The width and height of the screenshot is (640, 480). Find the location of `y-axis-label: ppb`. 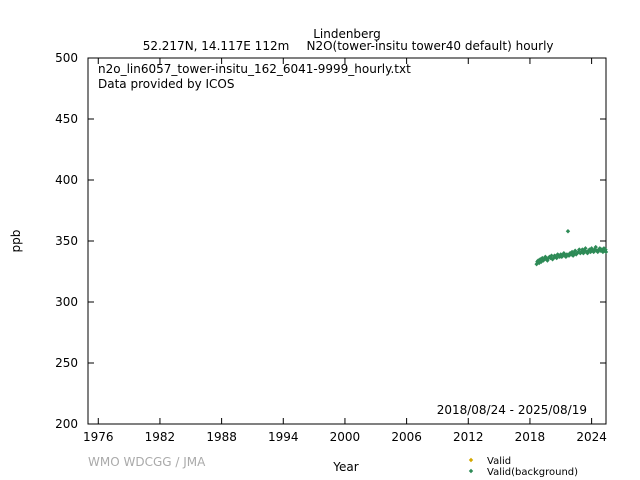

y-axis-label: ppb is located at coordinates (16, 241).